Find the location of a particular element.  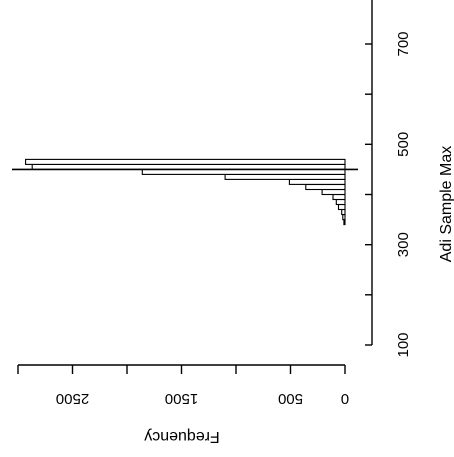

x-axis-ticks: 0 500 1500 2500 is located at coordinates (183, 386).